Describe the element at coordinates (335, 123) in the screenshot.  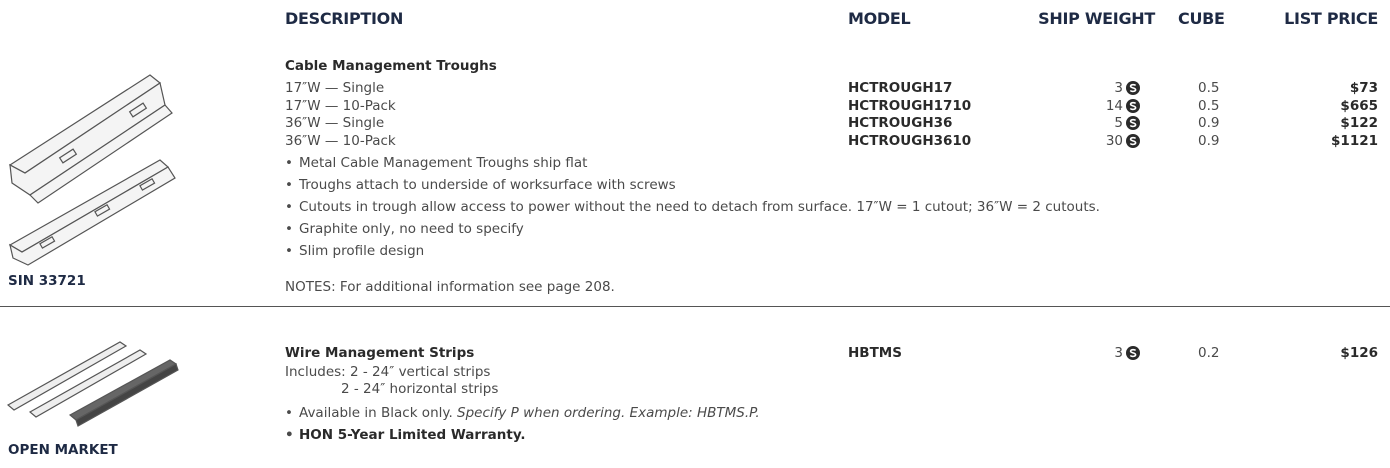
I see `row-description: 36″W — Single` at that location.